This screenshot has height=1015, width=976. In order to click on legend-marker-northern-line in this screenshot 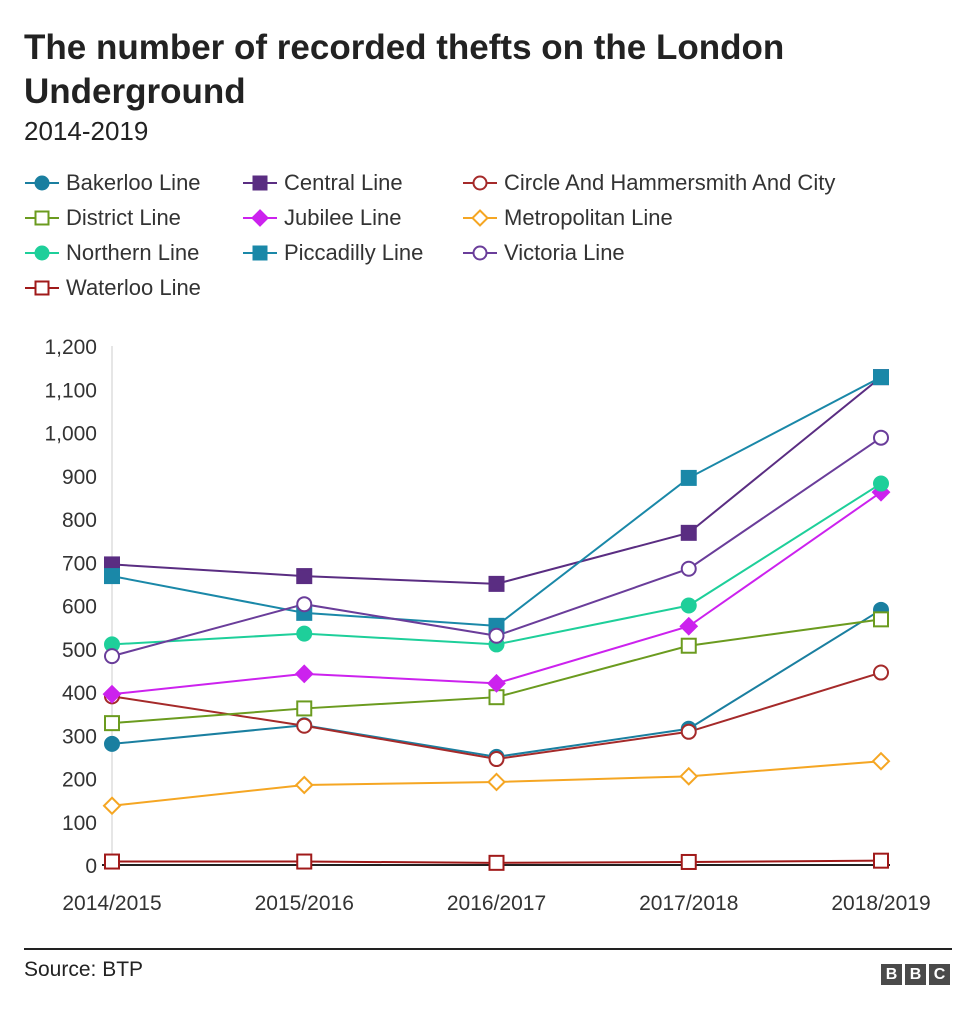, I will do `click(42, 253)`.